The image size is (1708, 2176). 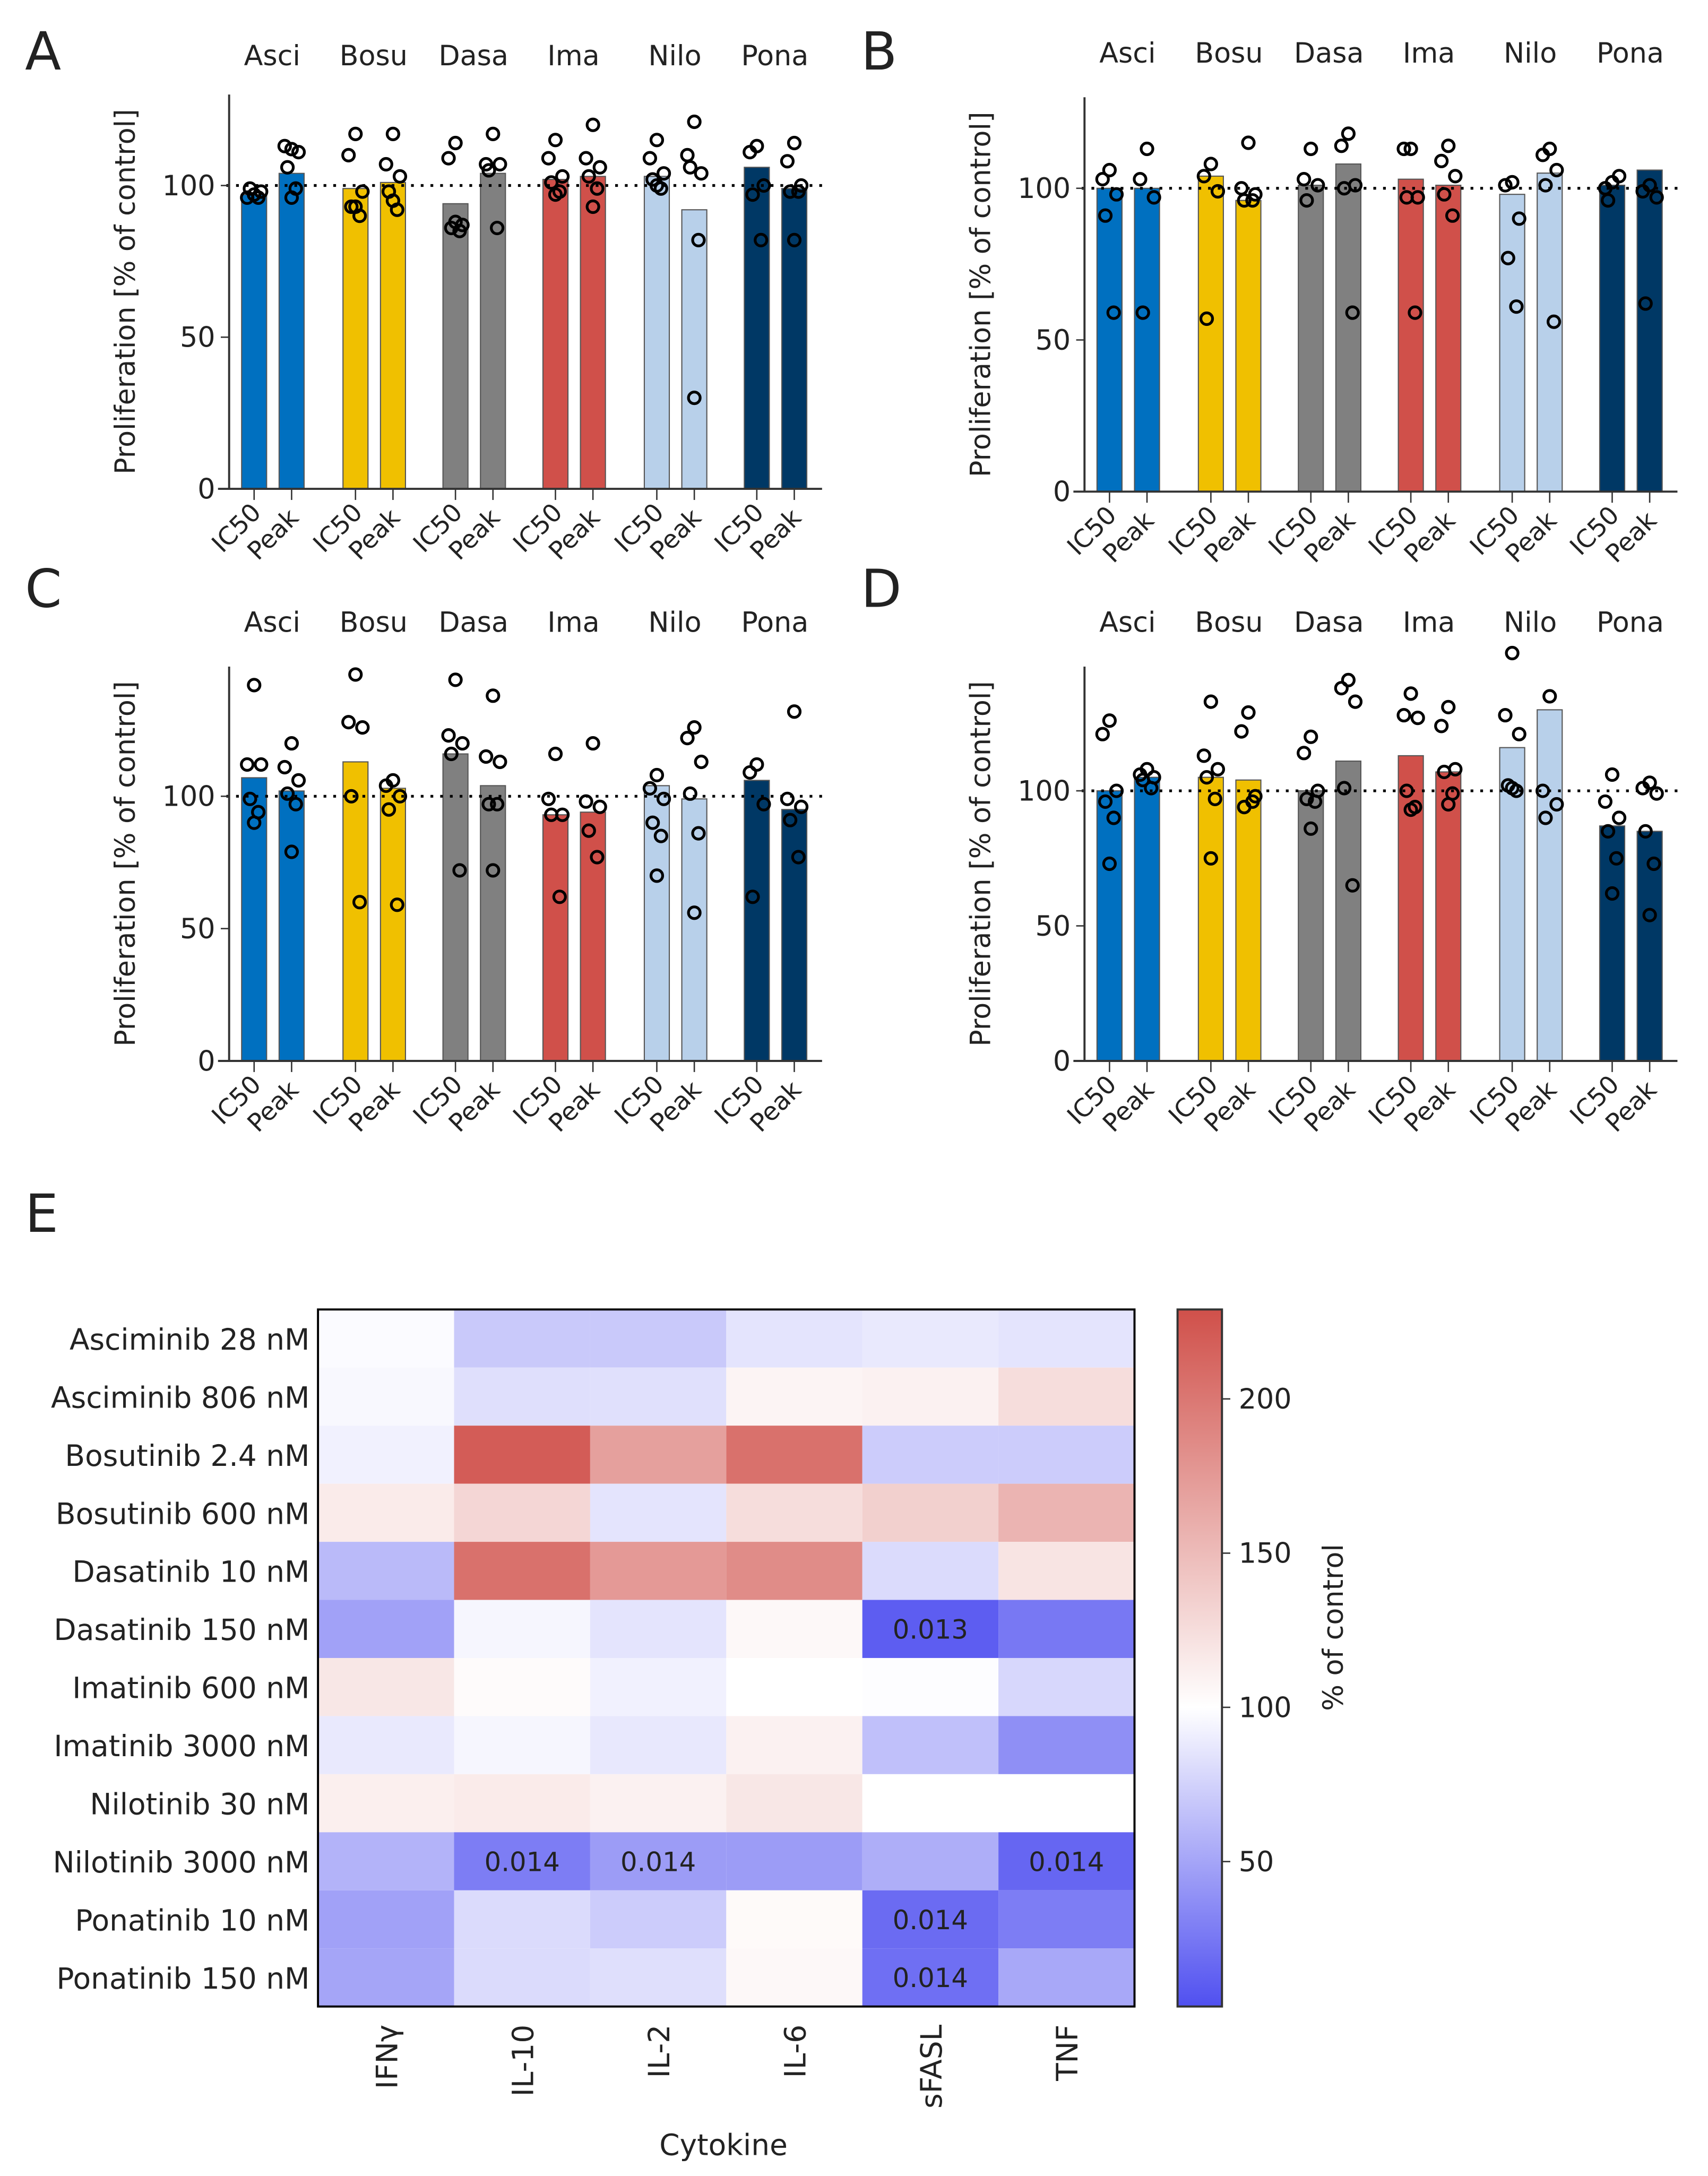 What do you see at coordinates (879, 52) in the screenshot?
I see `panel-label-B: B` at bounding box center [879, 52].